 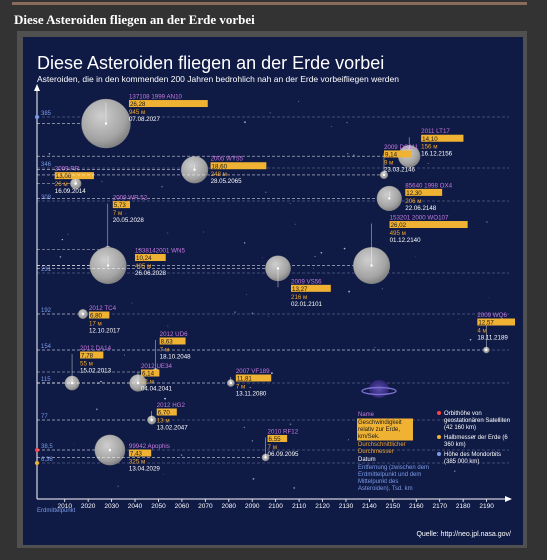 What do you see at coordinates (413, 201) in the screenshot?
I see `asteroid-diameter: 206 м` at bounding box center [413, 201].